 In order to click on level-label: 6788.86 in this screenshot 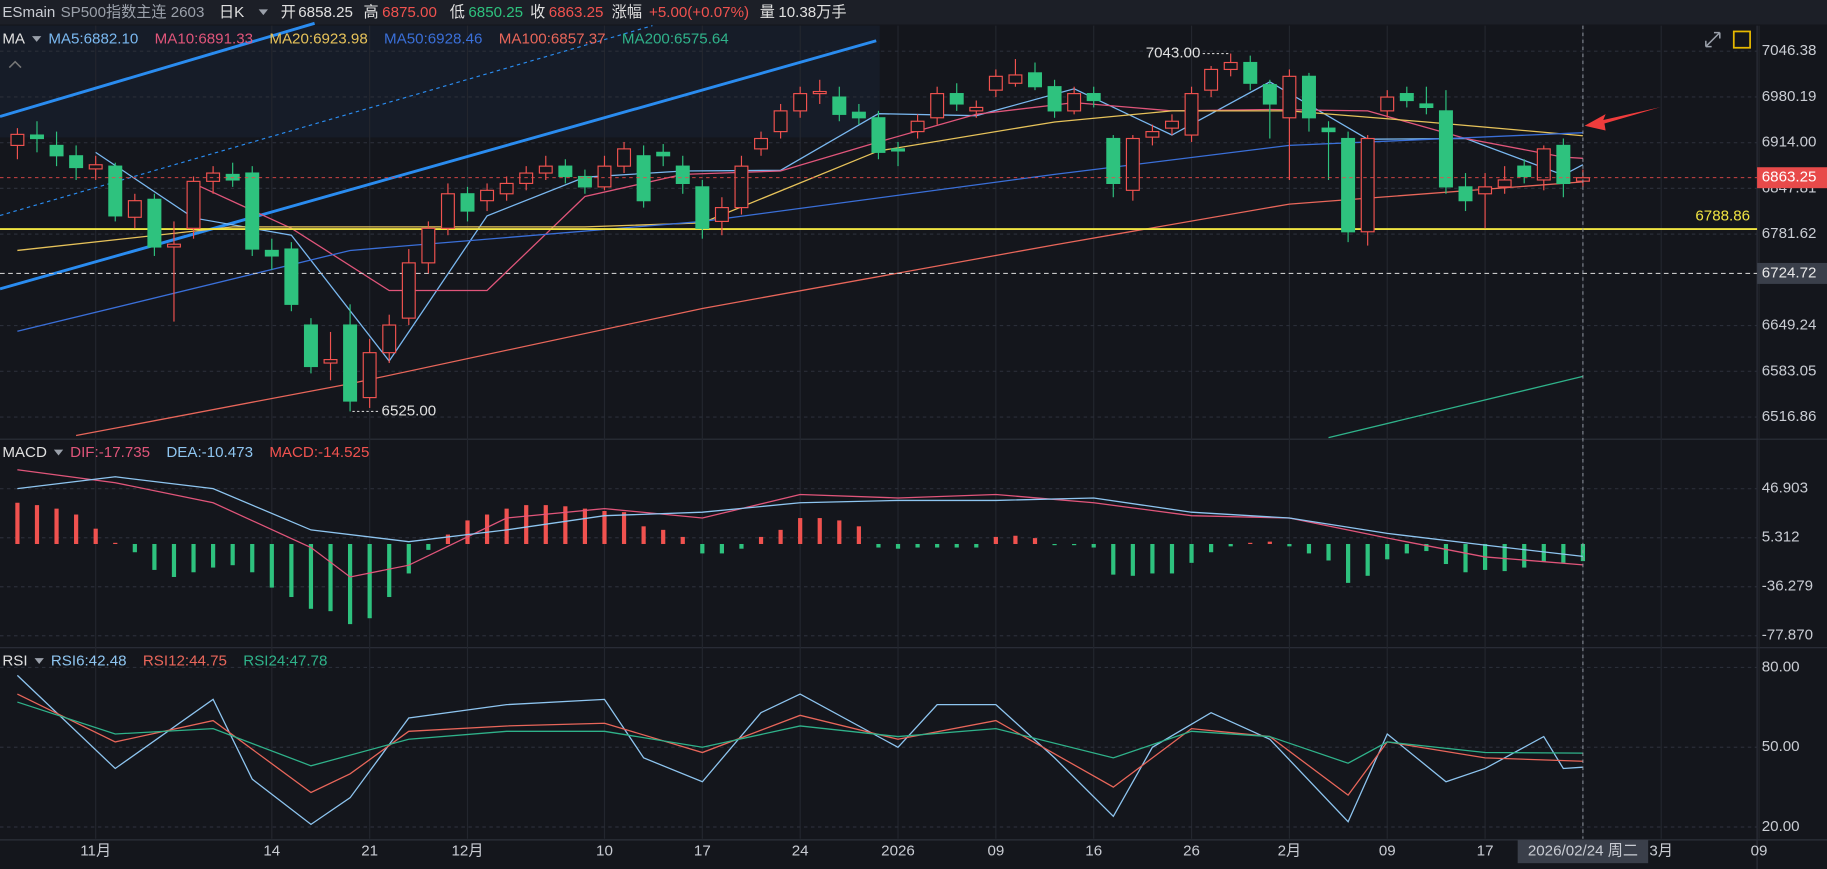, I will do `click(1722, 215)`.